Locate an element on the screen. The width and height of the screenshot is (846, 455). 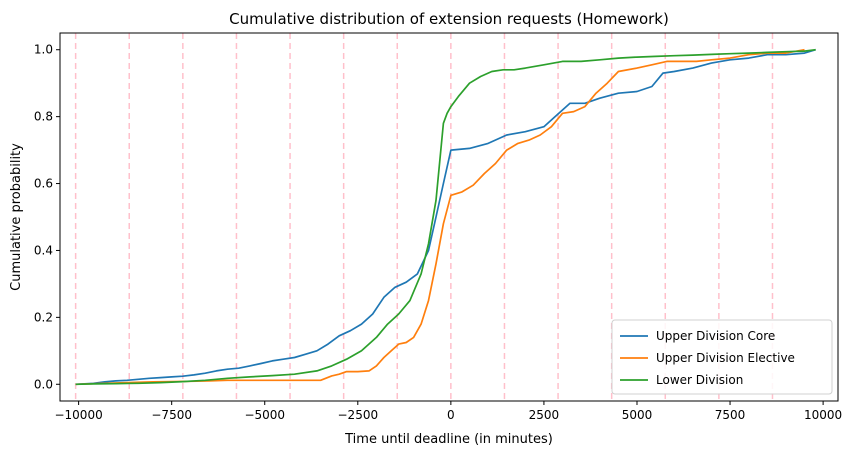
y-tick-label: 0.2 is located at coordinates (43, 317).